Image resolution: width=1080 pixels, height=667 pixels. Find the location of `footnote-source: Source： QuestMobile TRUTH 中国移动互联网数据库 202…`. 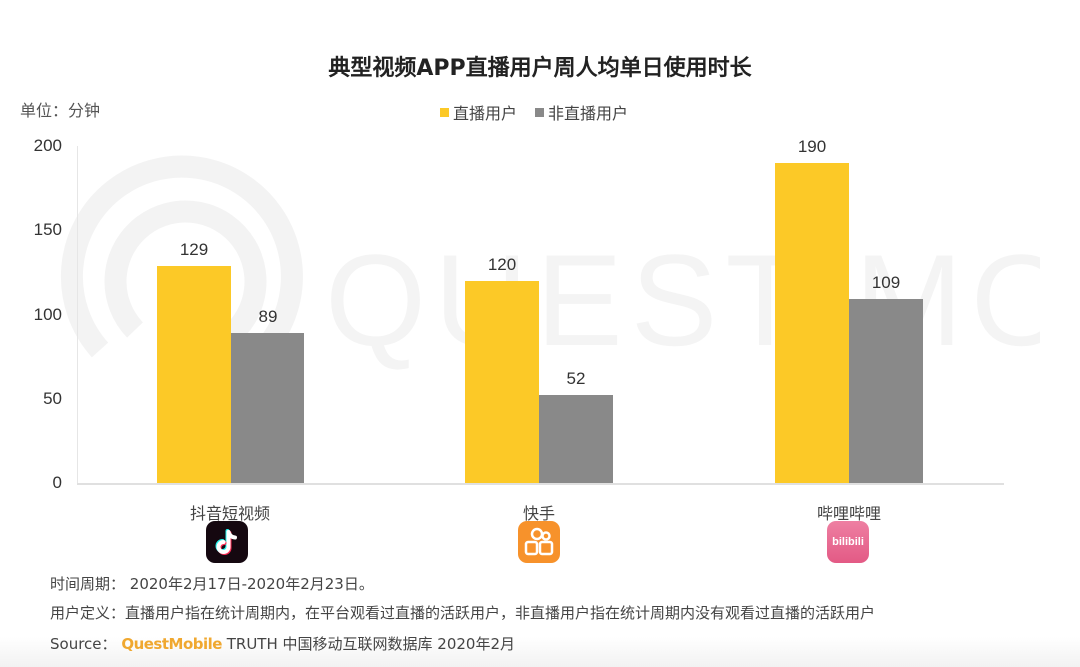

footnote-source: Source： QuestMobile TRUTH 中国移动互联网数据库 202… is located at coordinates (282, 643).